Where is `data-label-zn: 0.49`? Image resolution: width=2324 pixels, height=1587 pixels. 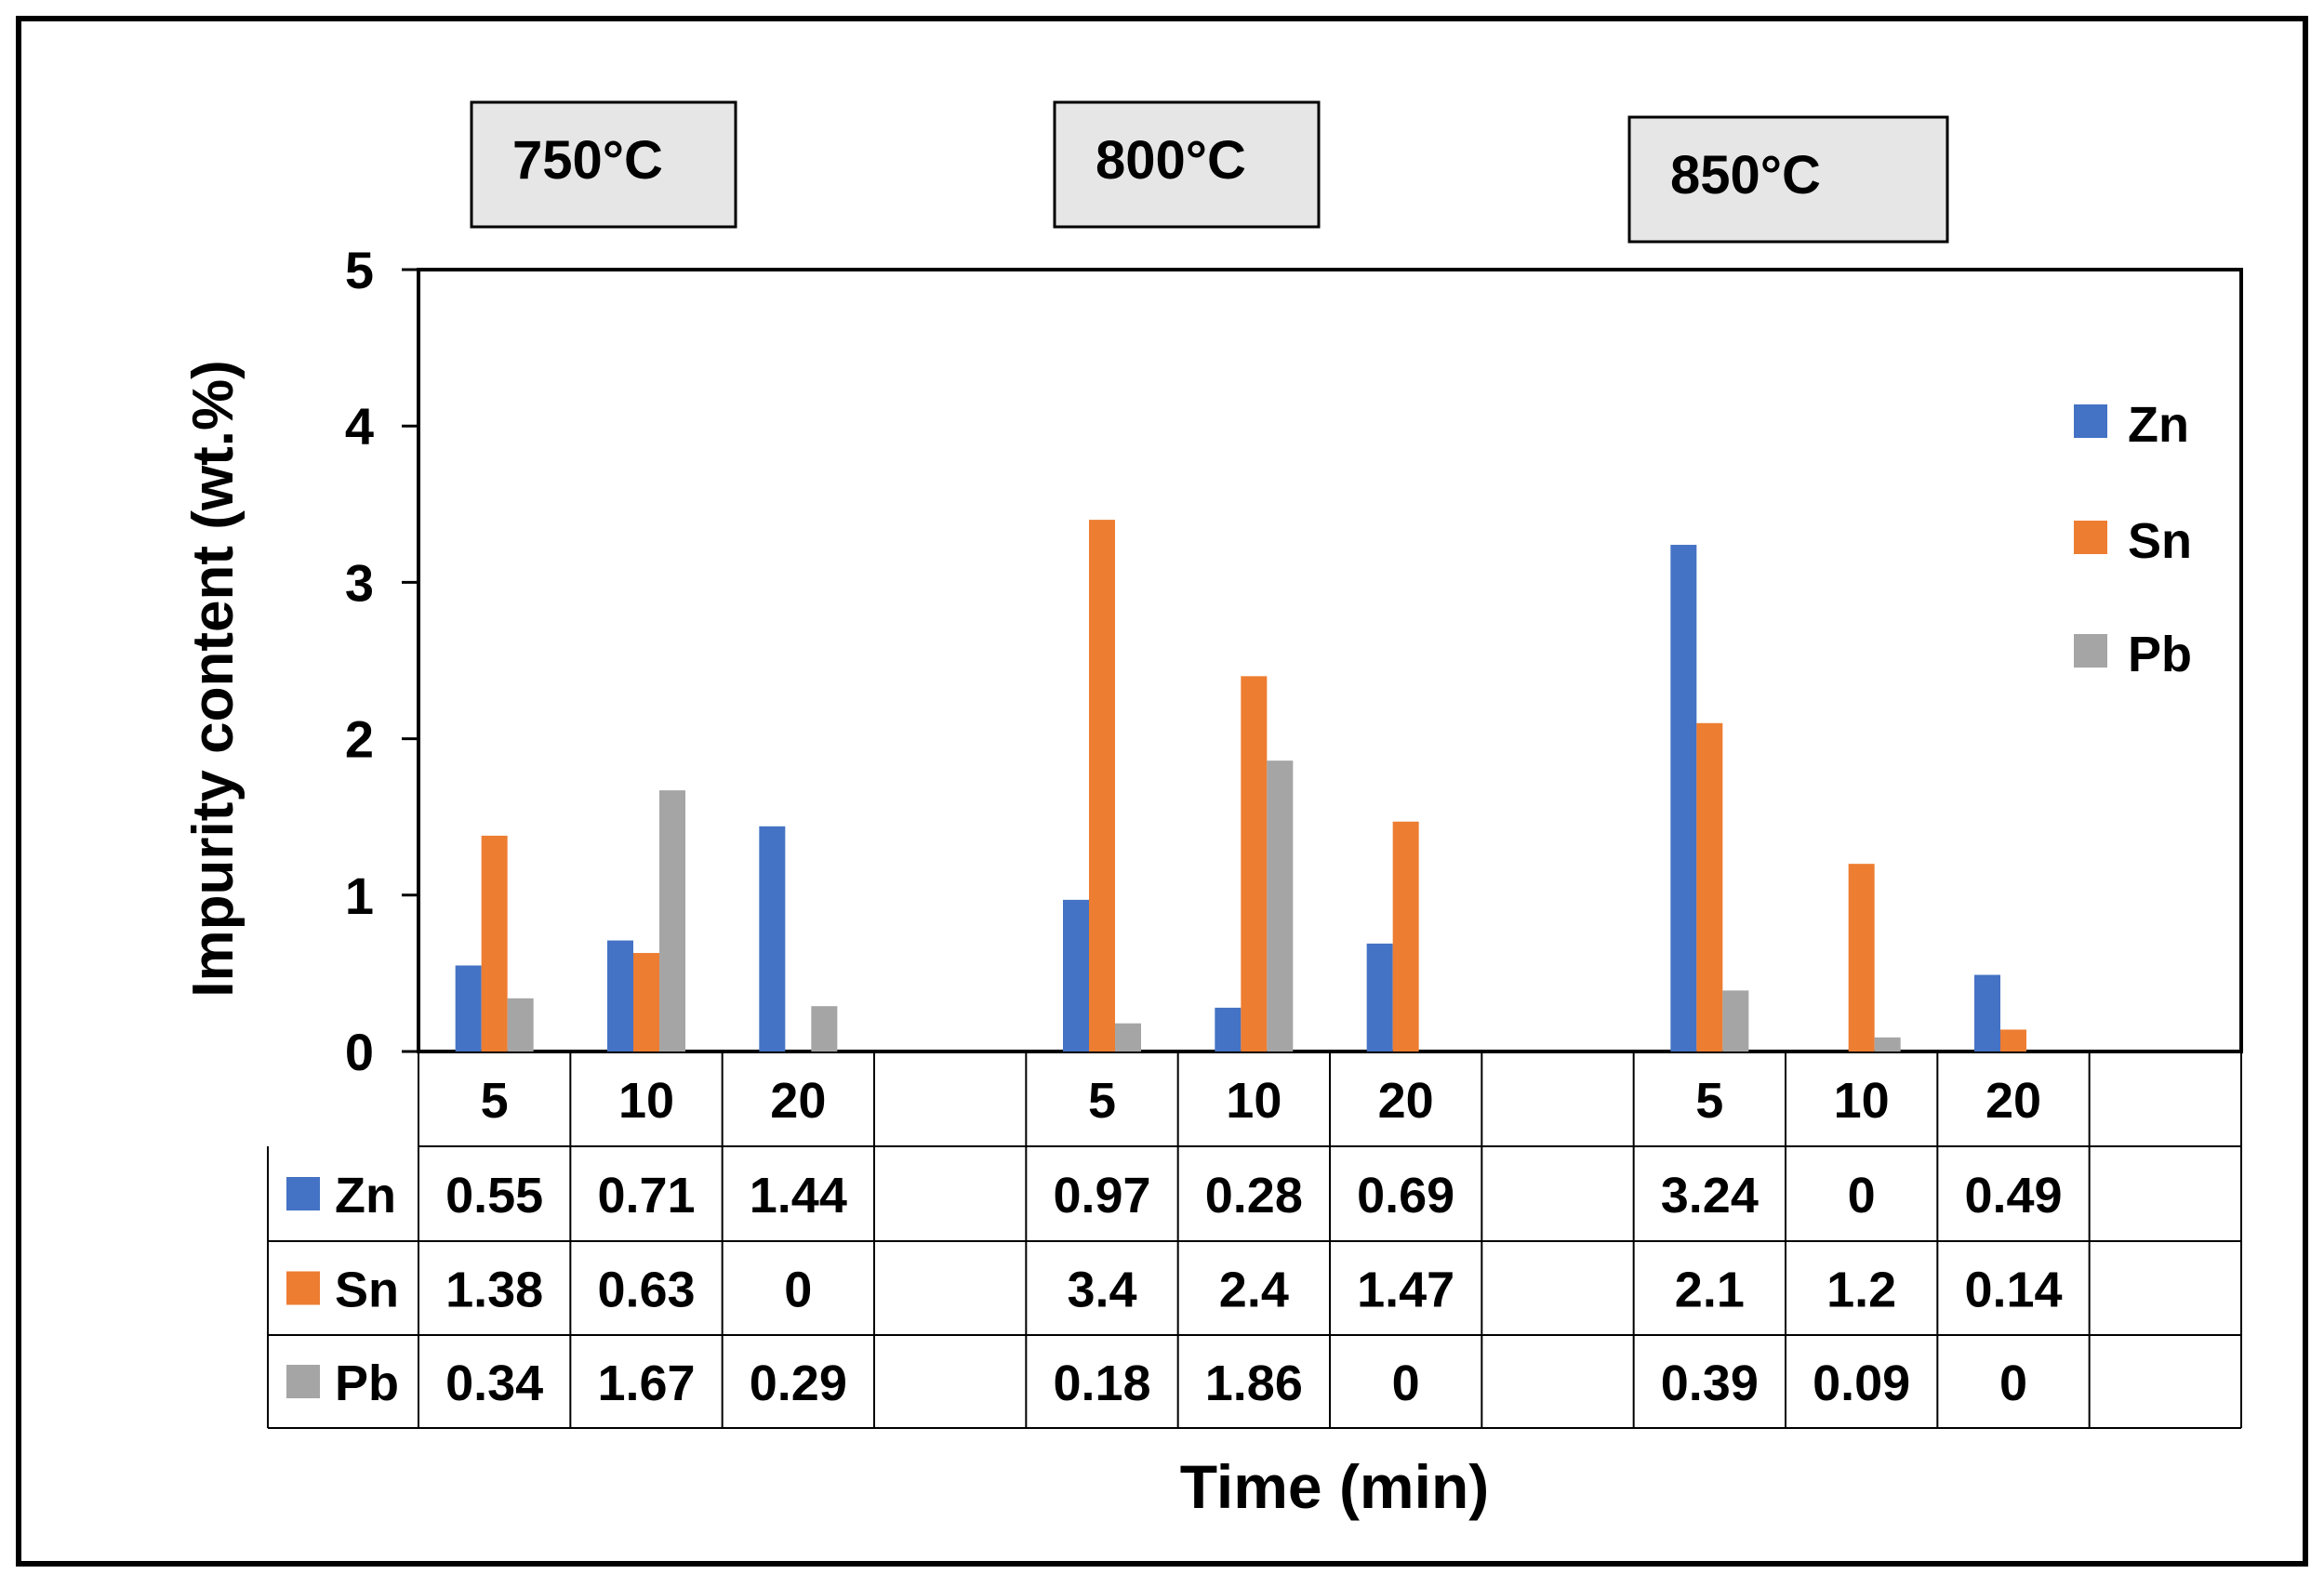 data-label-zn: 0.49 is located at coordinates (2013, 1195).